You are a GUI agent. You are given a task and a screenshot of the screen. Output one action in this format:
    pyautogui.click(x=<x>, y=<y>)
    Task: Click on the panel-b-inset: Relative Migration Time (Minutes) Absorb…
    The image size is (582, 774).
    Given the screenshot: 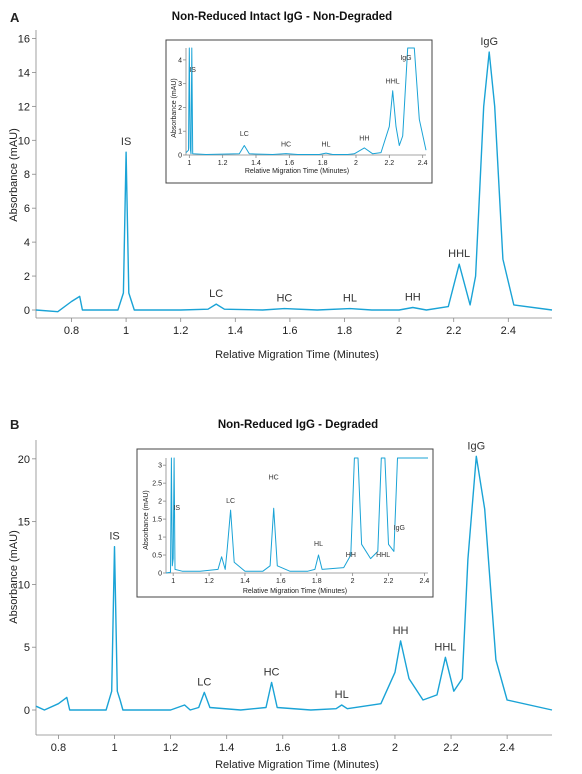 What is the action you would take?
    pyautogui.click(x=285, y=523)
    